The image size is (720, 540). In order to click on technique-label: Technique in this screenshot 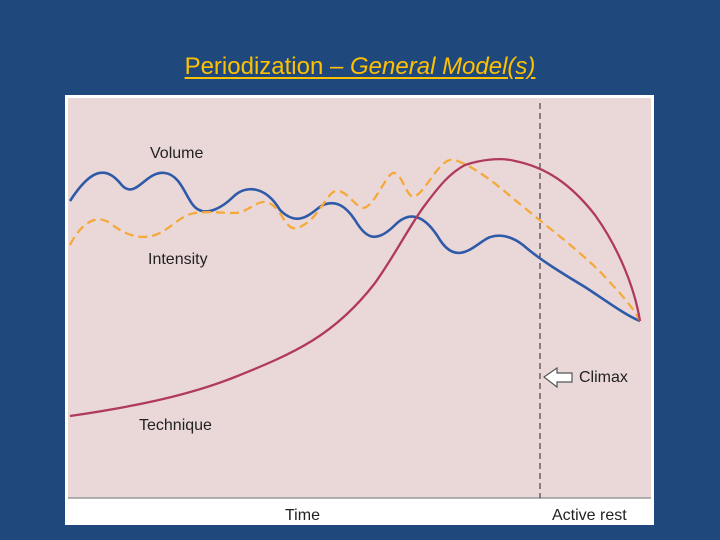, I will do `click(175, 425)`.